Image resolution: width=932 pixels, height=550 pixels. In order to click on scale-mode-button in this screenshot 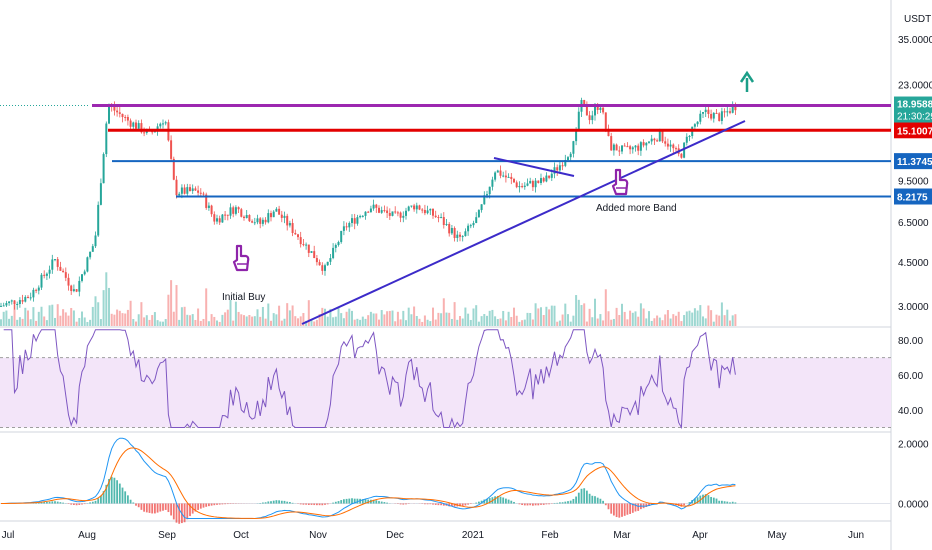, I will do `click(915, 4)`.